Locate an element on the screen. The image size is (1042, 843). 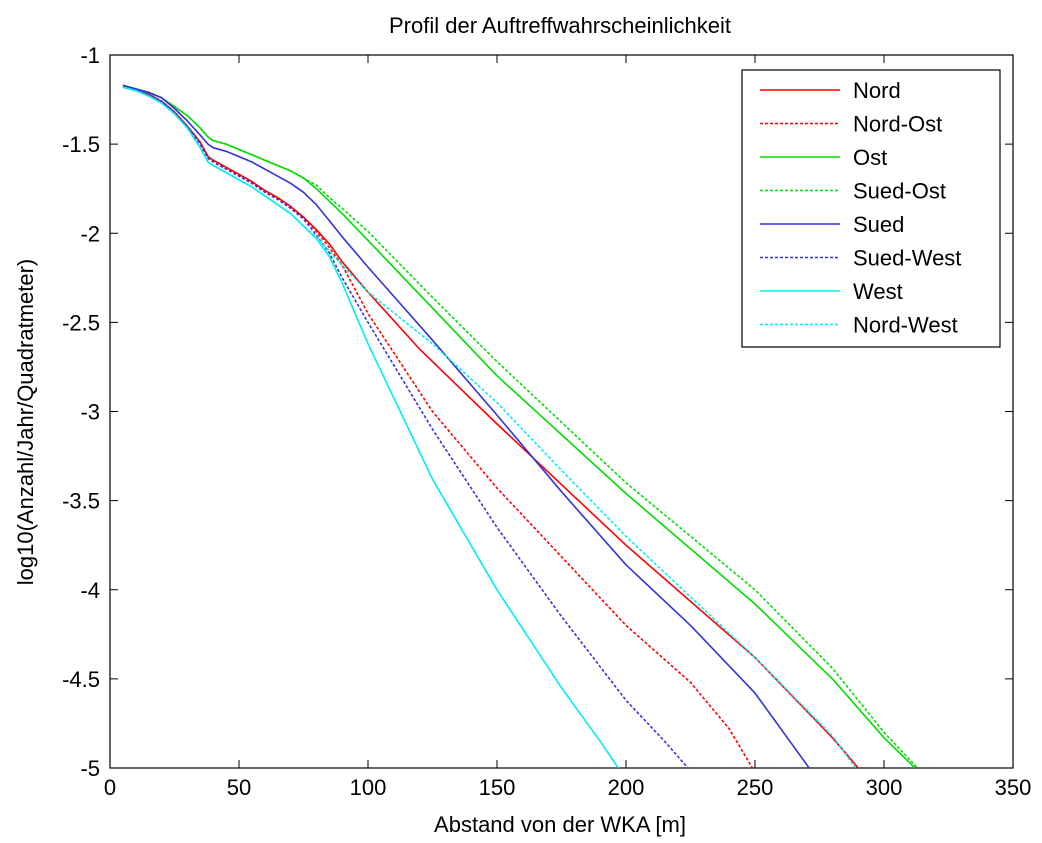
y-tick-label: -2 is located at coordinates (90, 233).